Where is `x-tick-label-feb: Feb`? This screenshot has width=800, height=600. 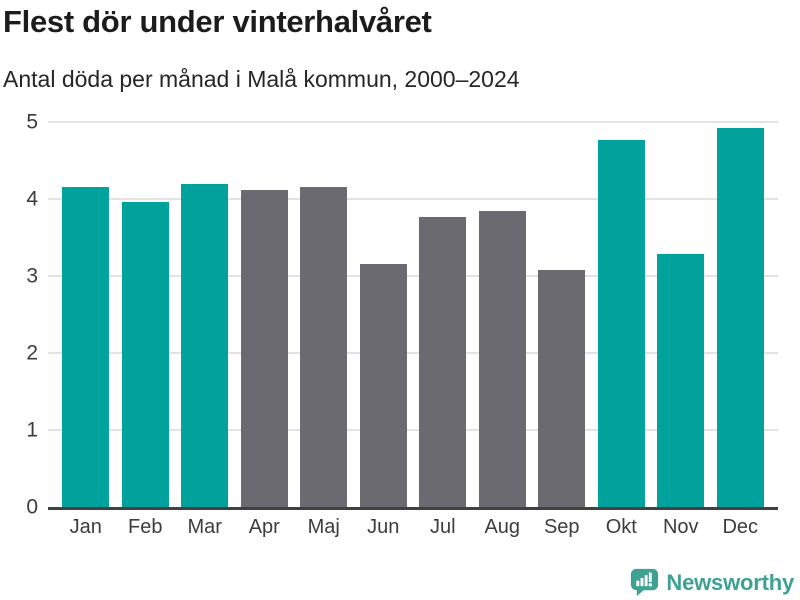
x-tick-label-feb: Feb is located at coordinates (145, 527).